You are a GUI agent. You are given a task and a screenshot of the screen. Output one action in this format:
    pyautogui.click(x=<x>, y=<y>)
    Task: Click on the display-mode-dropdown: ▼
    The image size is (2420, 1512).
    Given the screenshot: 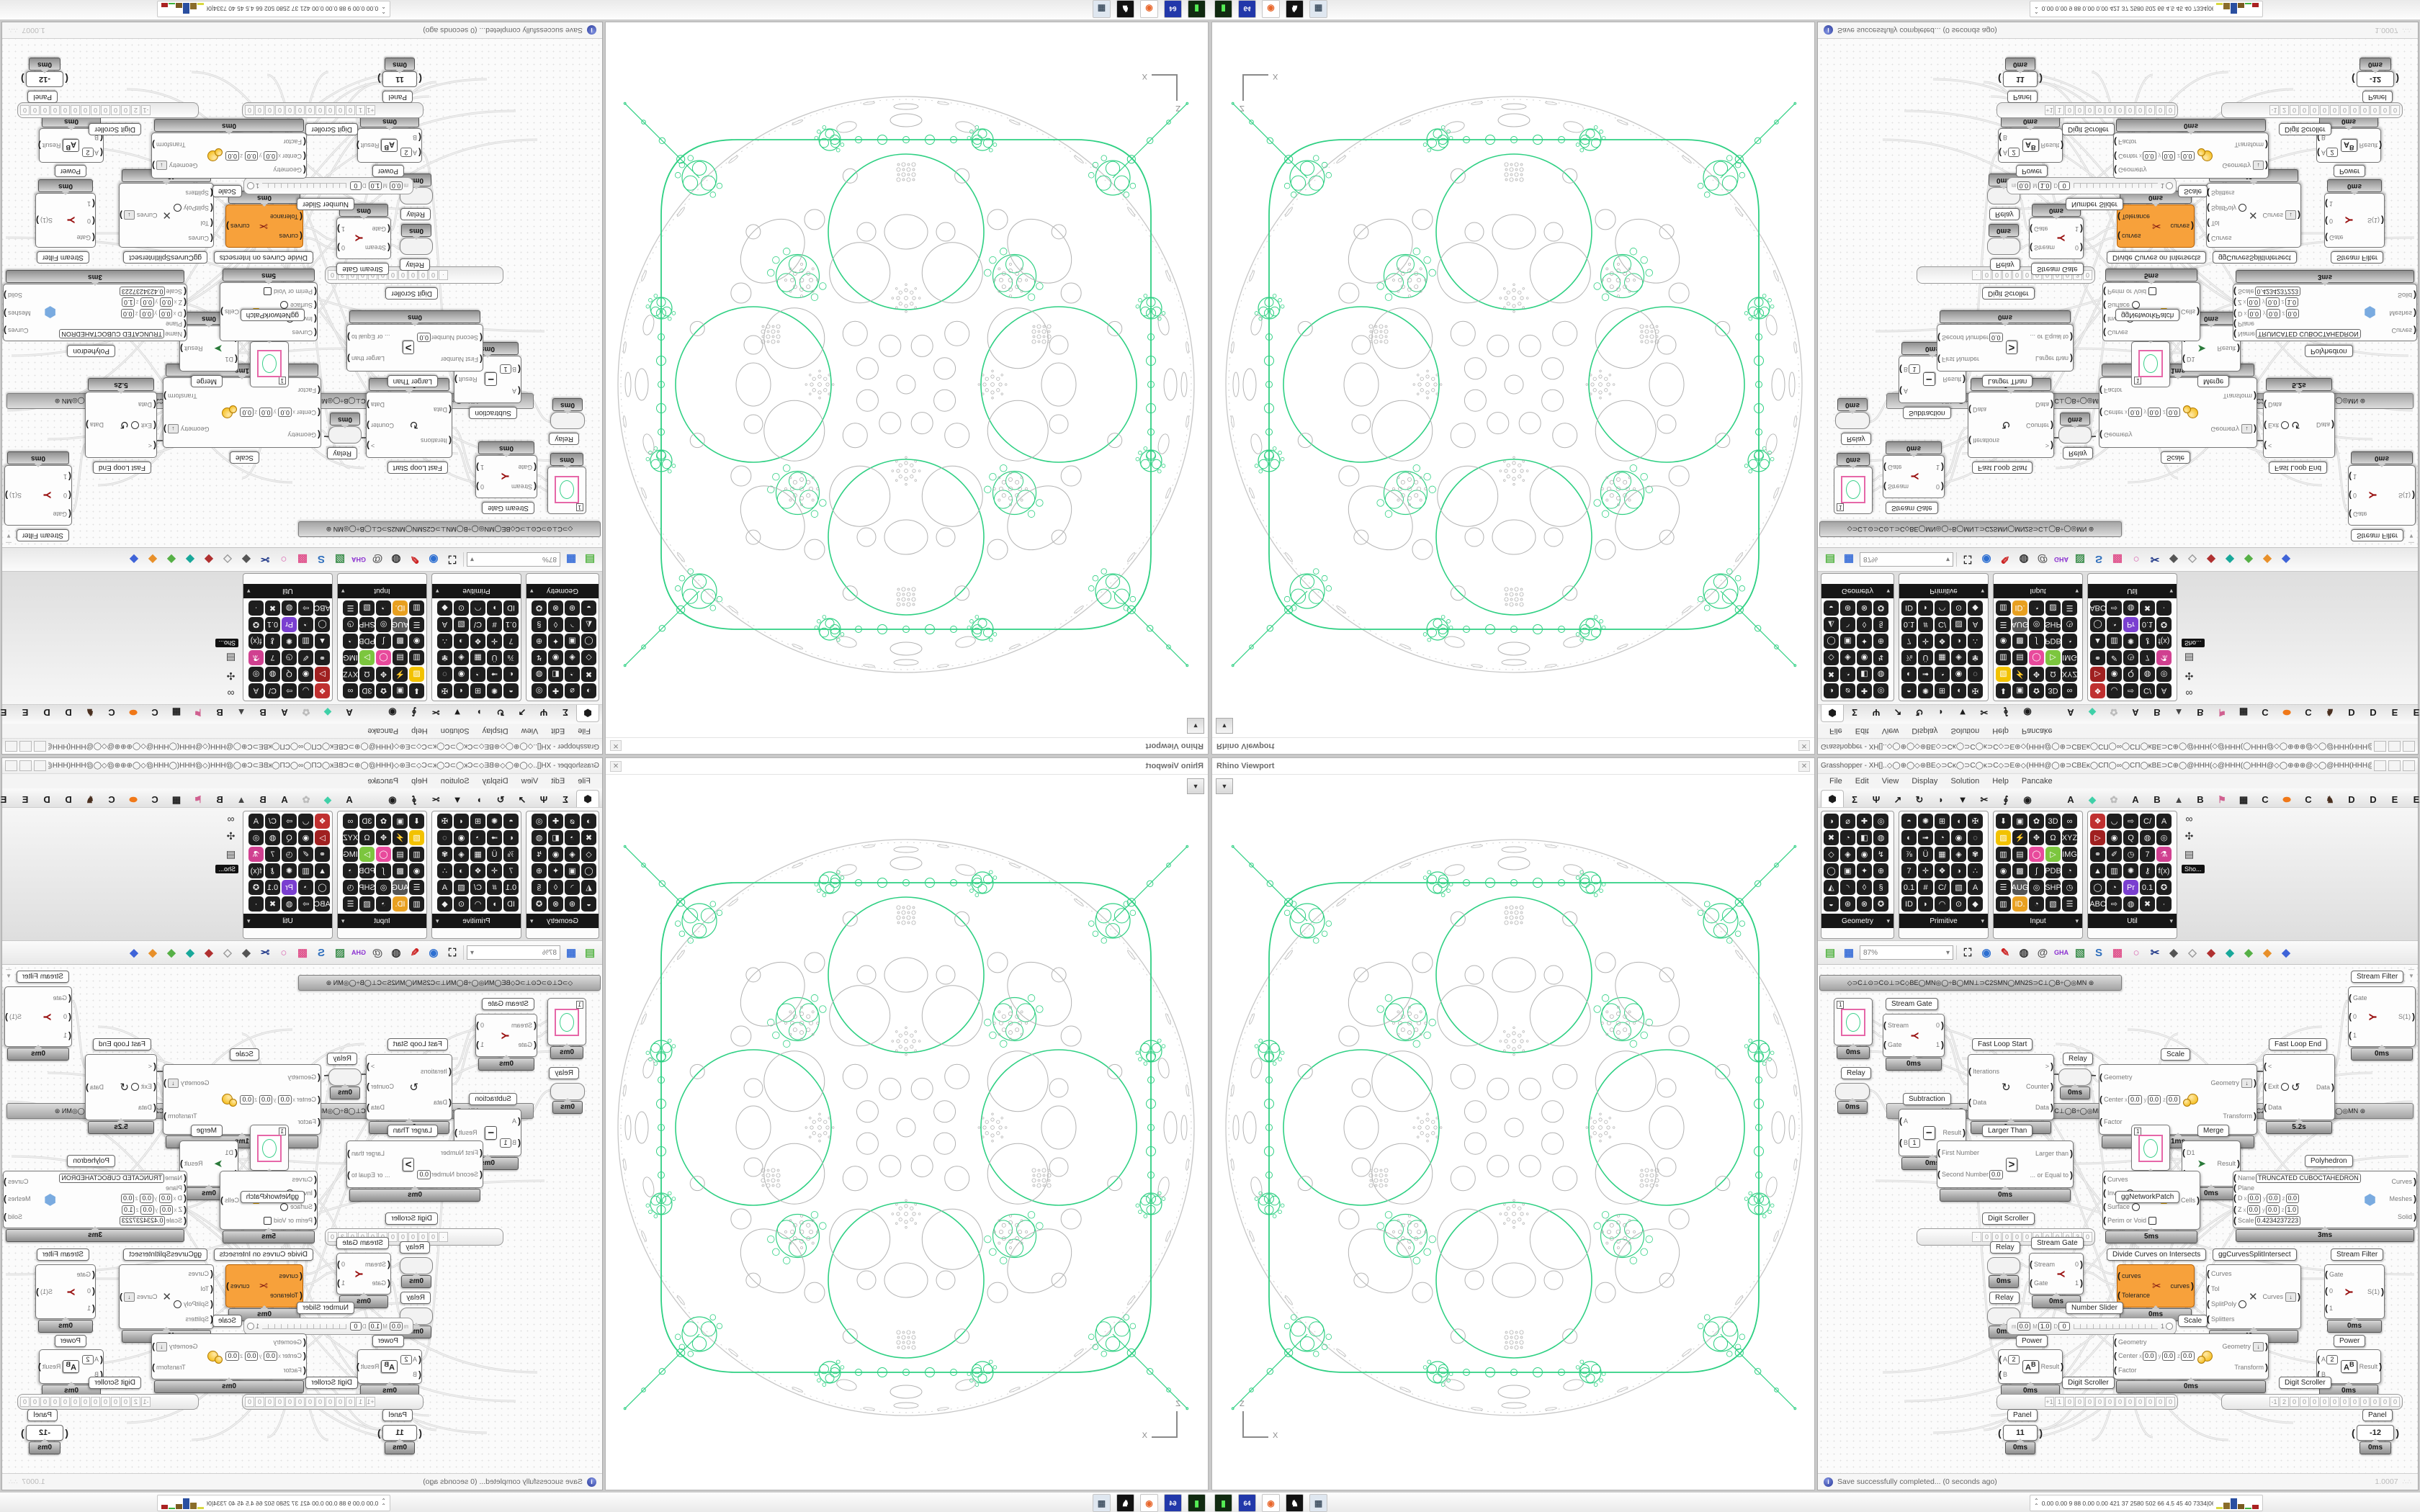 What is the action you would take?
    pyautogui.click(x=1224, y=786)
    